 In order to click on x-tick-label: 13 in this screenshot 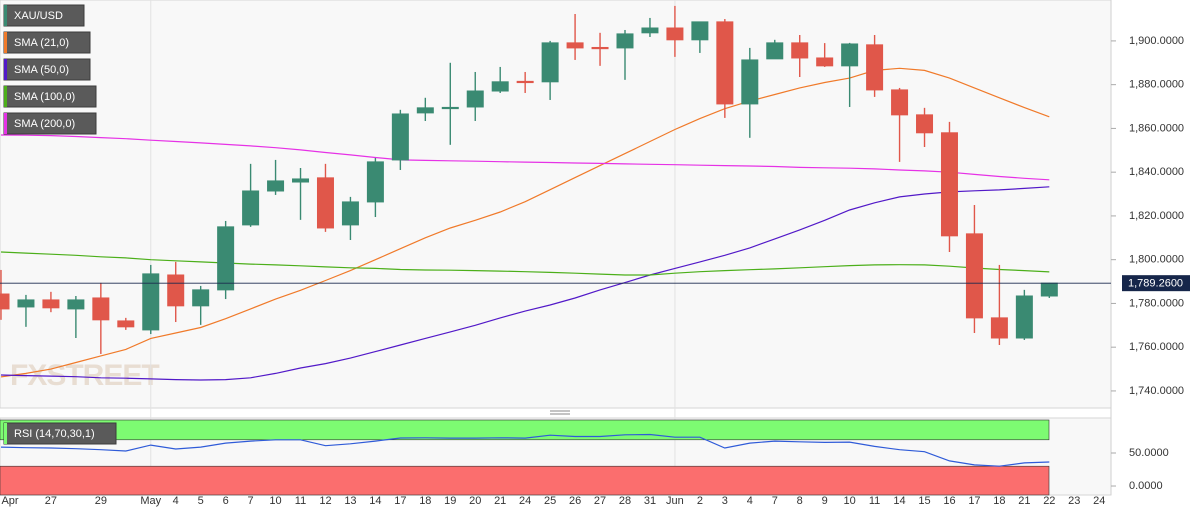, I will do `click(350, 501)`.